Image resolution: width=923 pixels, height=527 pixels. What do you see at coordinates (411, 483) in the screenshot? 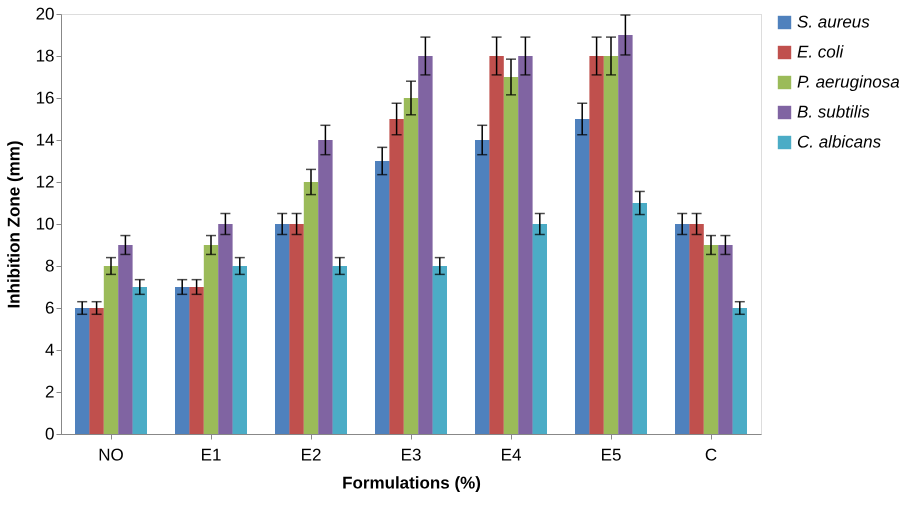
I see `x-axis-title: Formulations (%)` at bounding box center [411, 483].